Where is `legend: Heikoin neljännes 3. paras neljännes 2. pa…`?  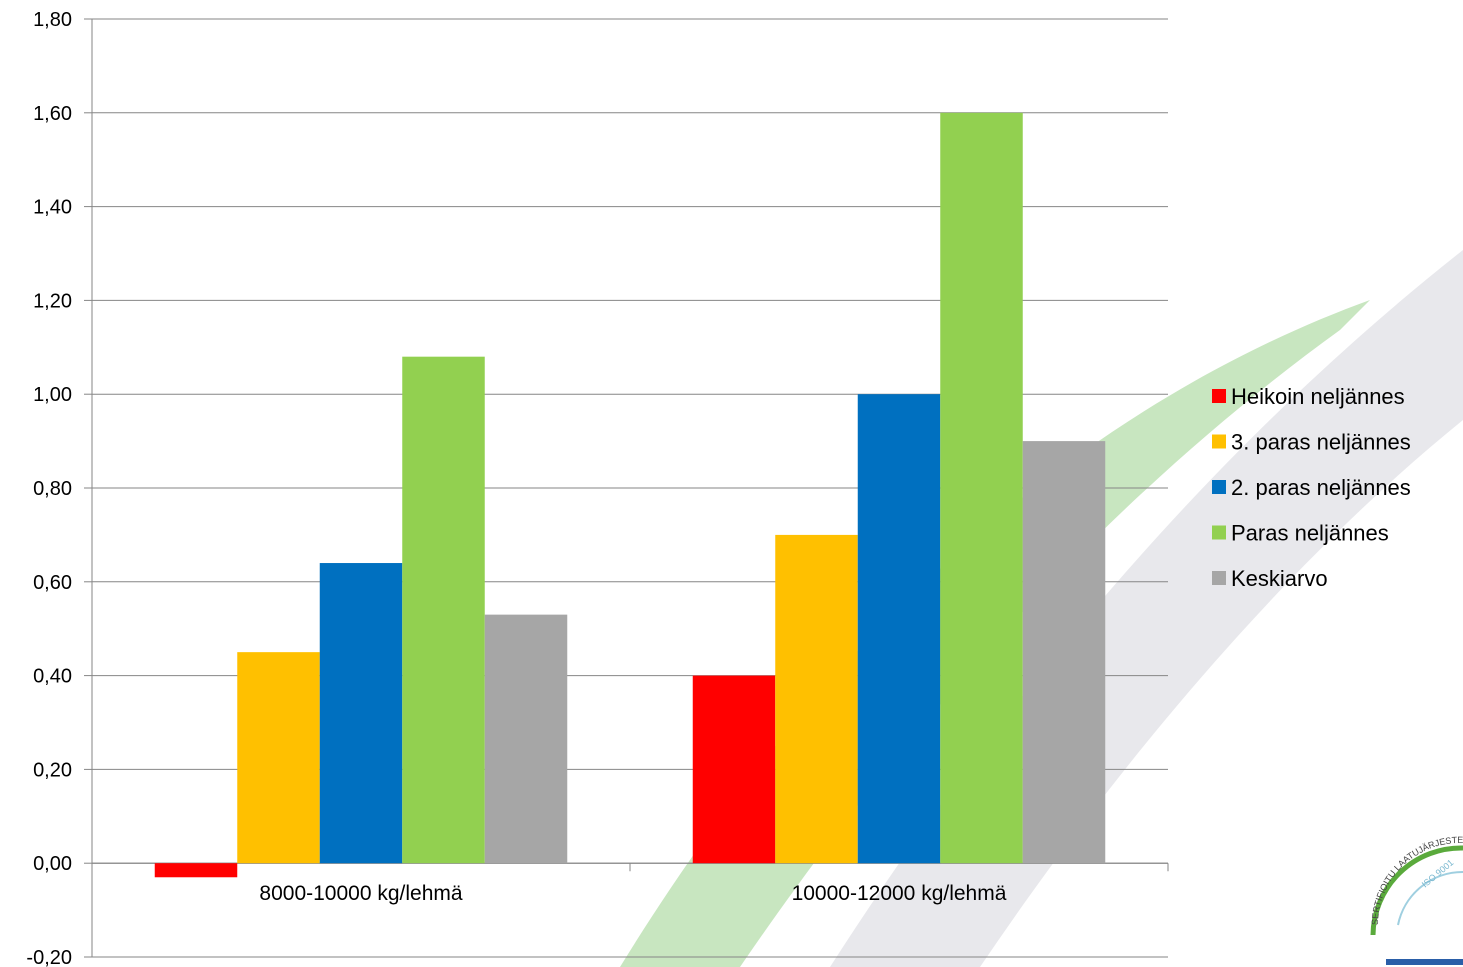 legend: Heikoin neljännes 3. paras neljännes 2. pa… is located at coordinates (1311, 487).